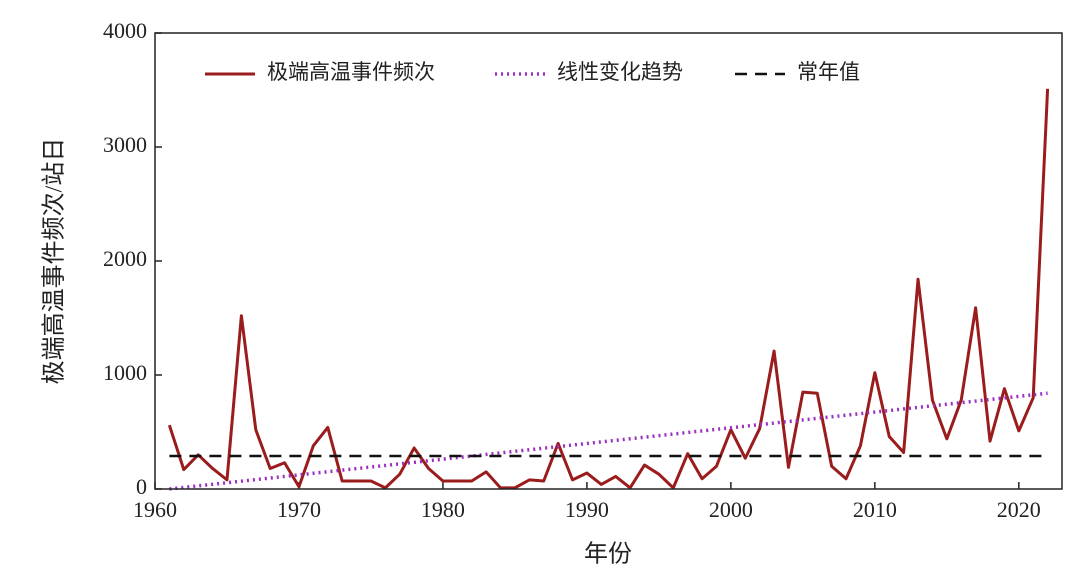 The height and width of the screenshot is (581, 1080). Describe the element at coordinates (299, 509) in the screenshot. I see `x-tick-label: 1970` at that location.